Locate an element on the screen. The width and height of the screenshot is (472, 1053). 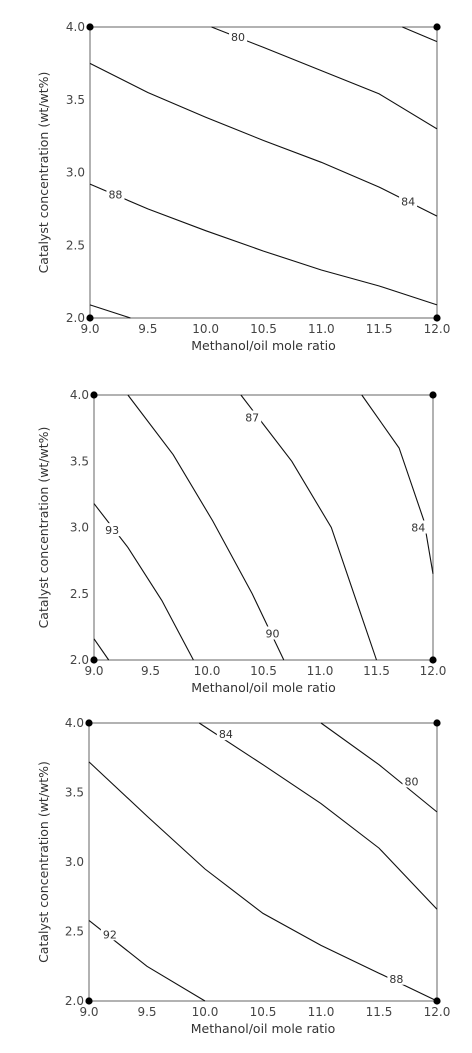
contour-label: 93 is located at coordinates (112, 530).